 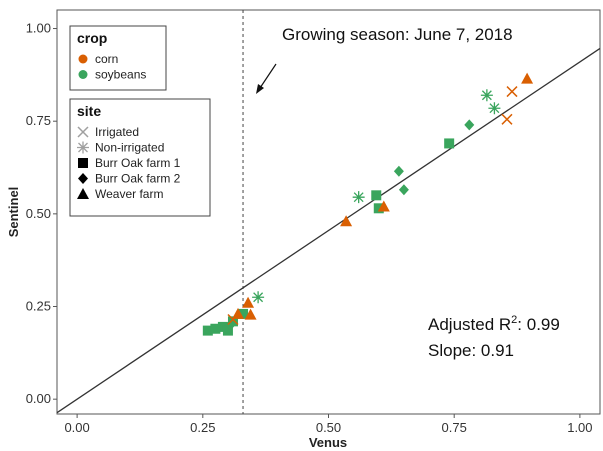 What do you see at coordinates (514, 320) in the screenshot?
I see `r2-sup: 2` at bounding box center [514, 320].